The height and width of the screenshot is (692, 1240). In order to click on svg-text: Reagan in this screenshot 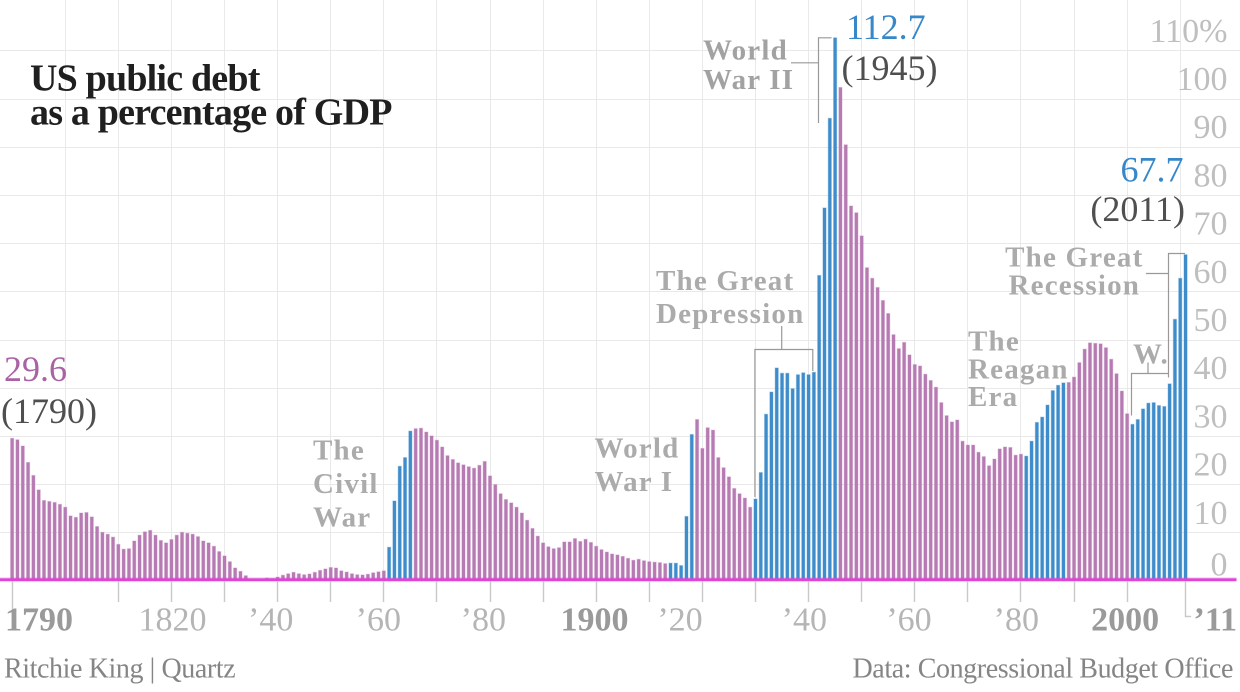, I will do `click(1018, 369)`.